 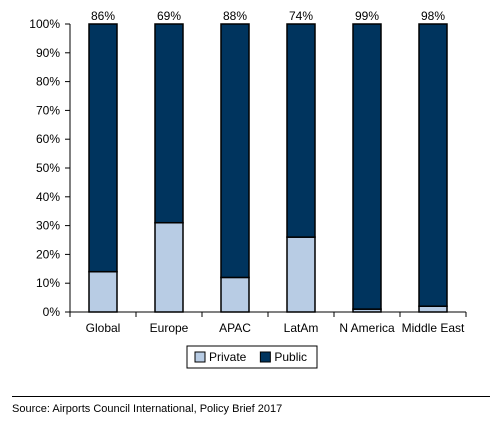 I want to click on bar-public-apac, so click(x=235, y=151).